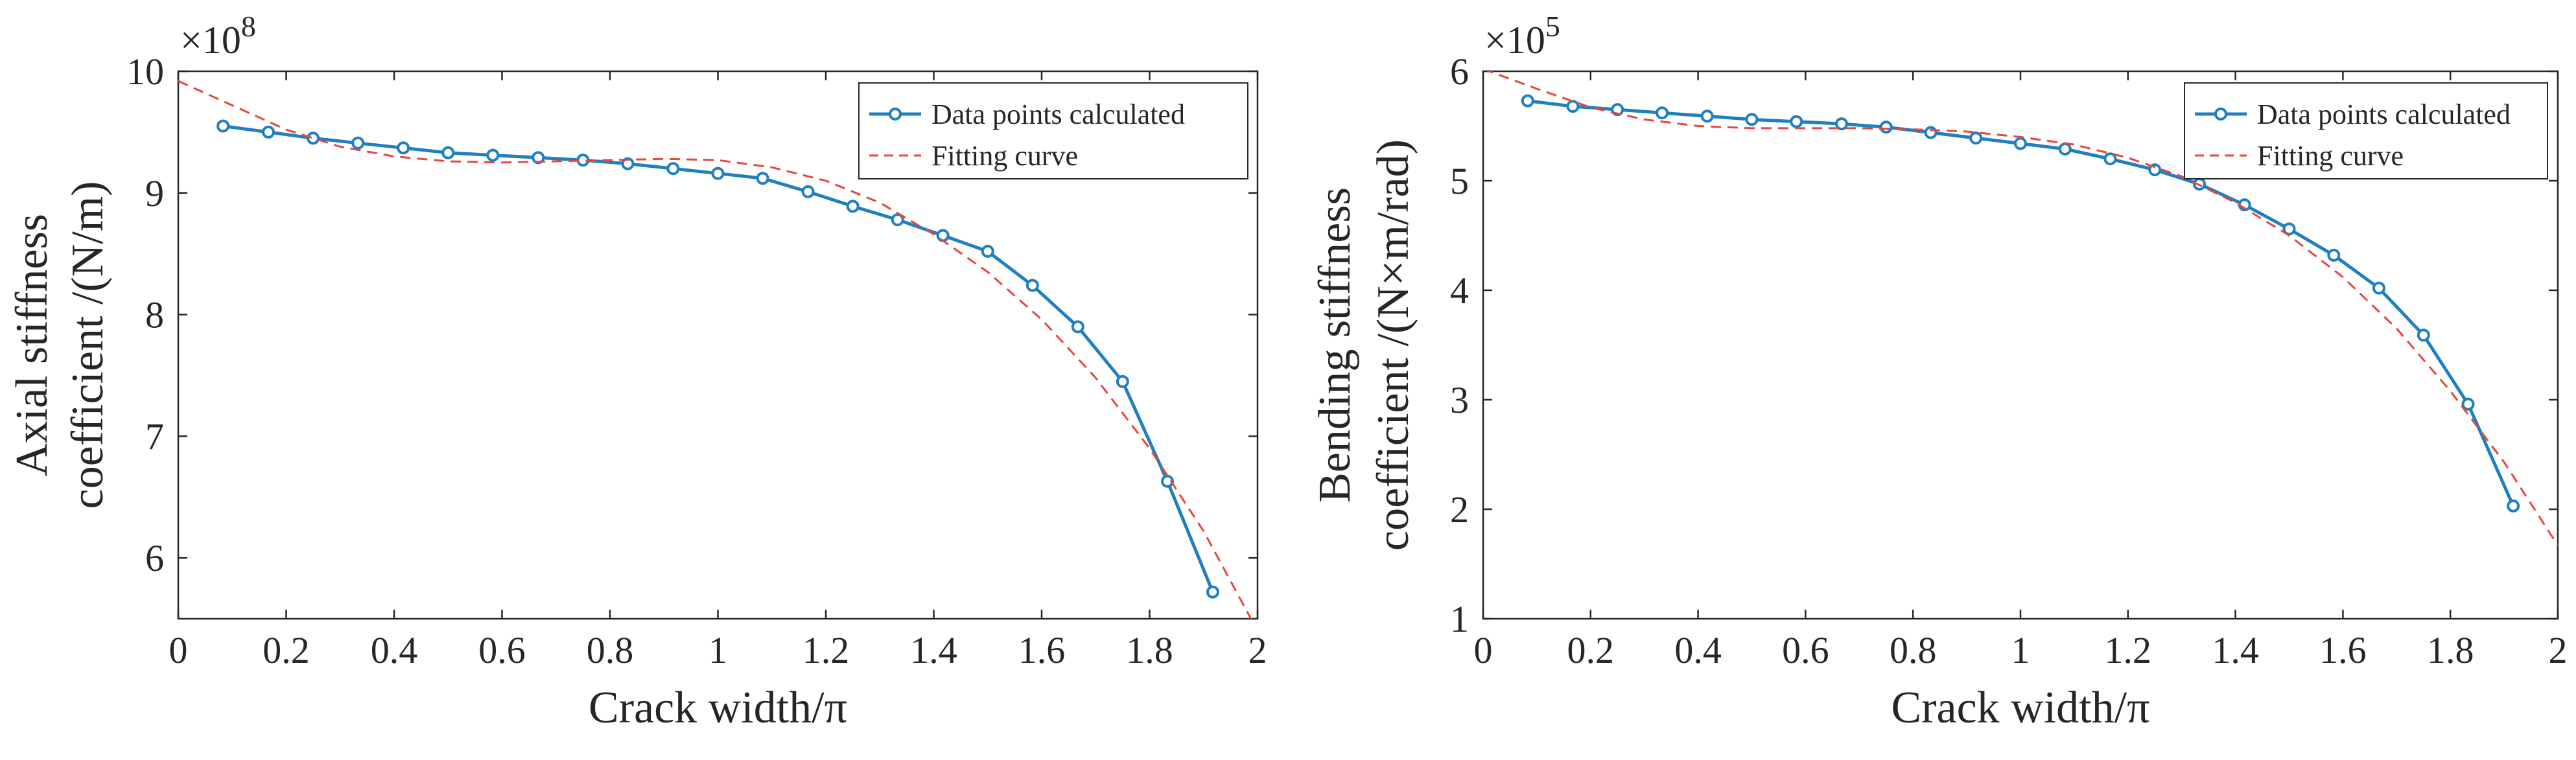 This screenshot has height=760, width=2576. What do you see at coordinates (145, 72) in the screenshot?
I see `y-tick-label: 10` at bounding box center [145, 72].